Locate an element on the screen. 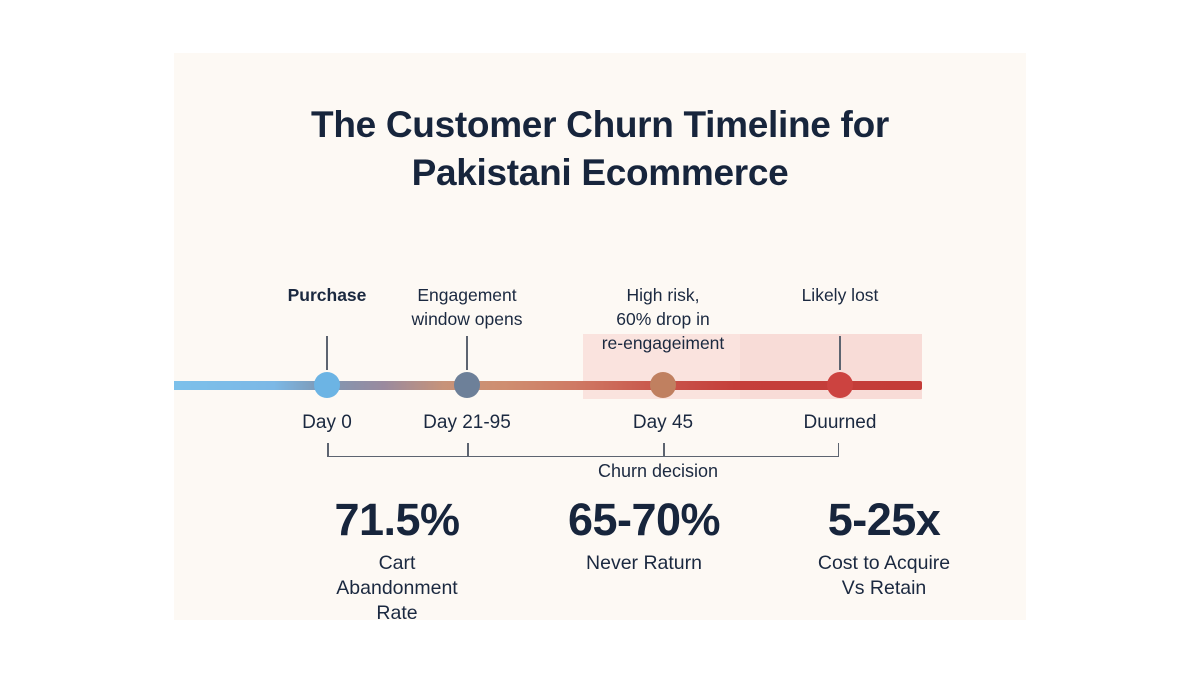 The width and height of the screenshot is (1200, 675). churn-decision-label-text: Churn decision is located at coordinates (658, 471).